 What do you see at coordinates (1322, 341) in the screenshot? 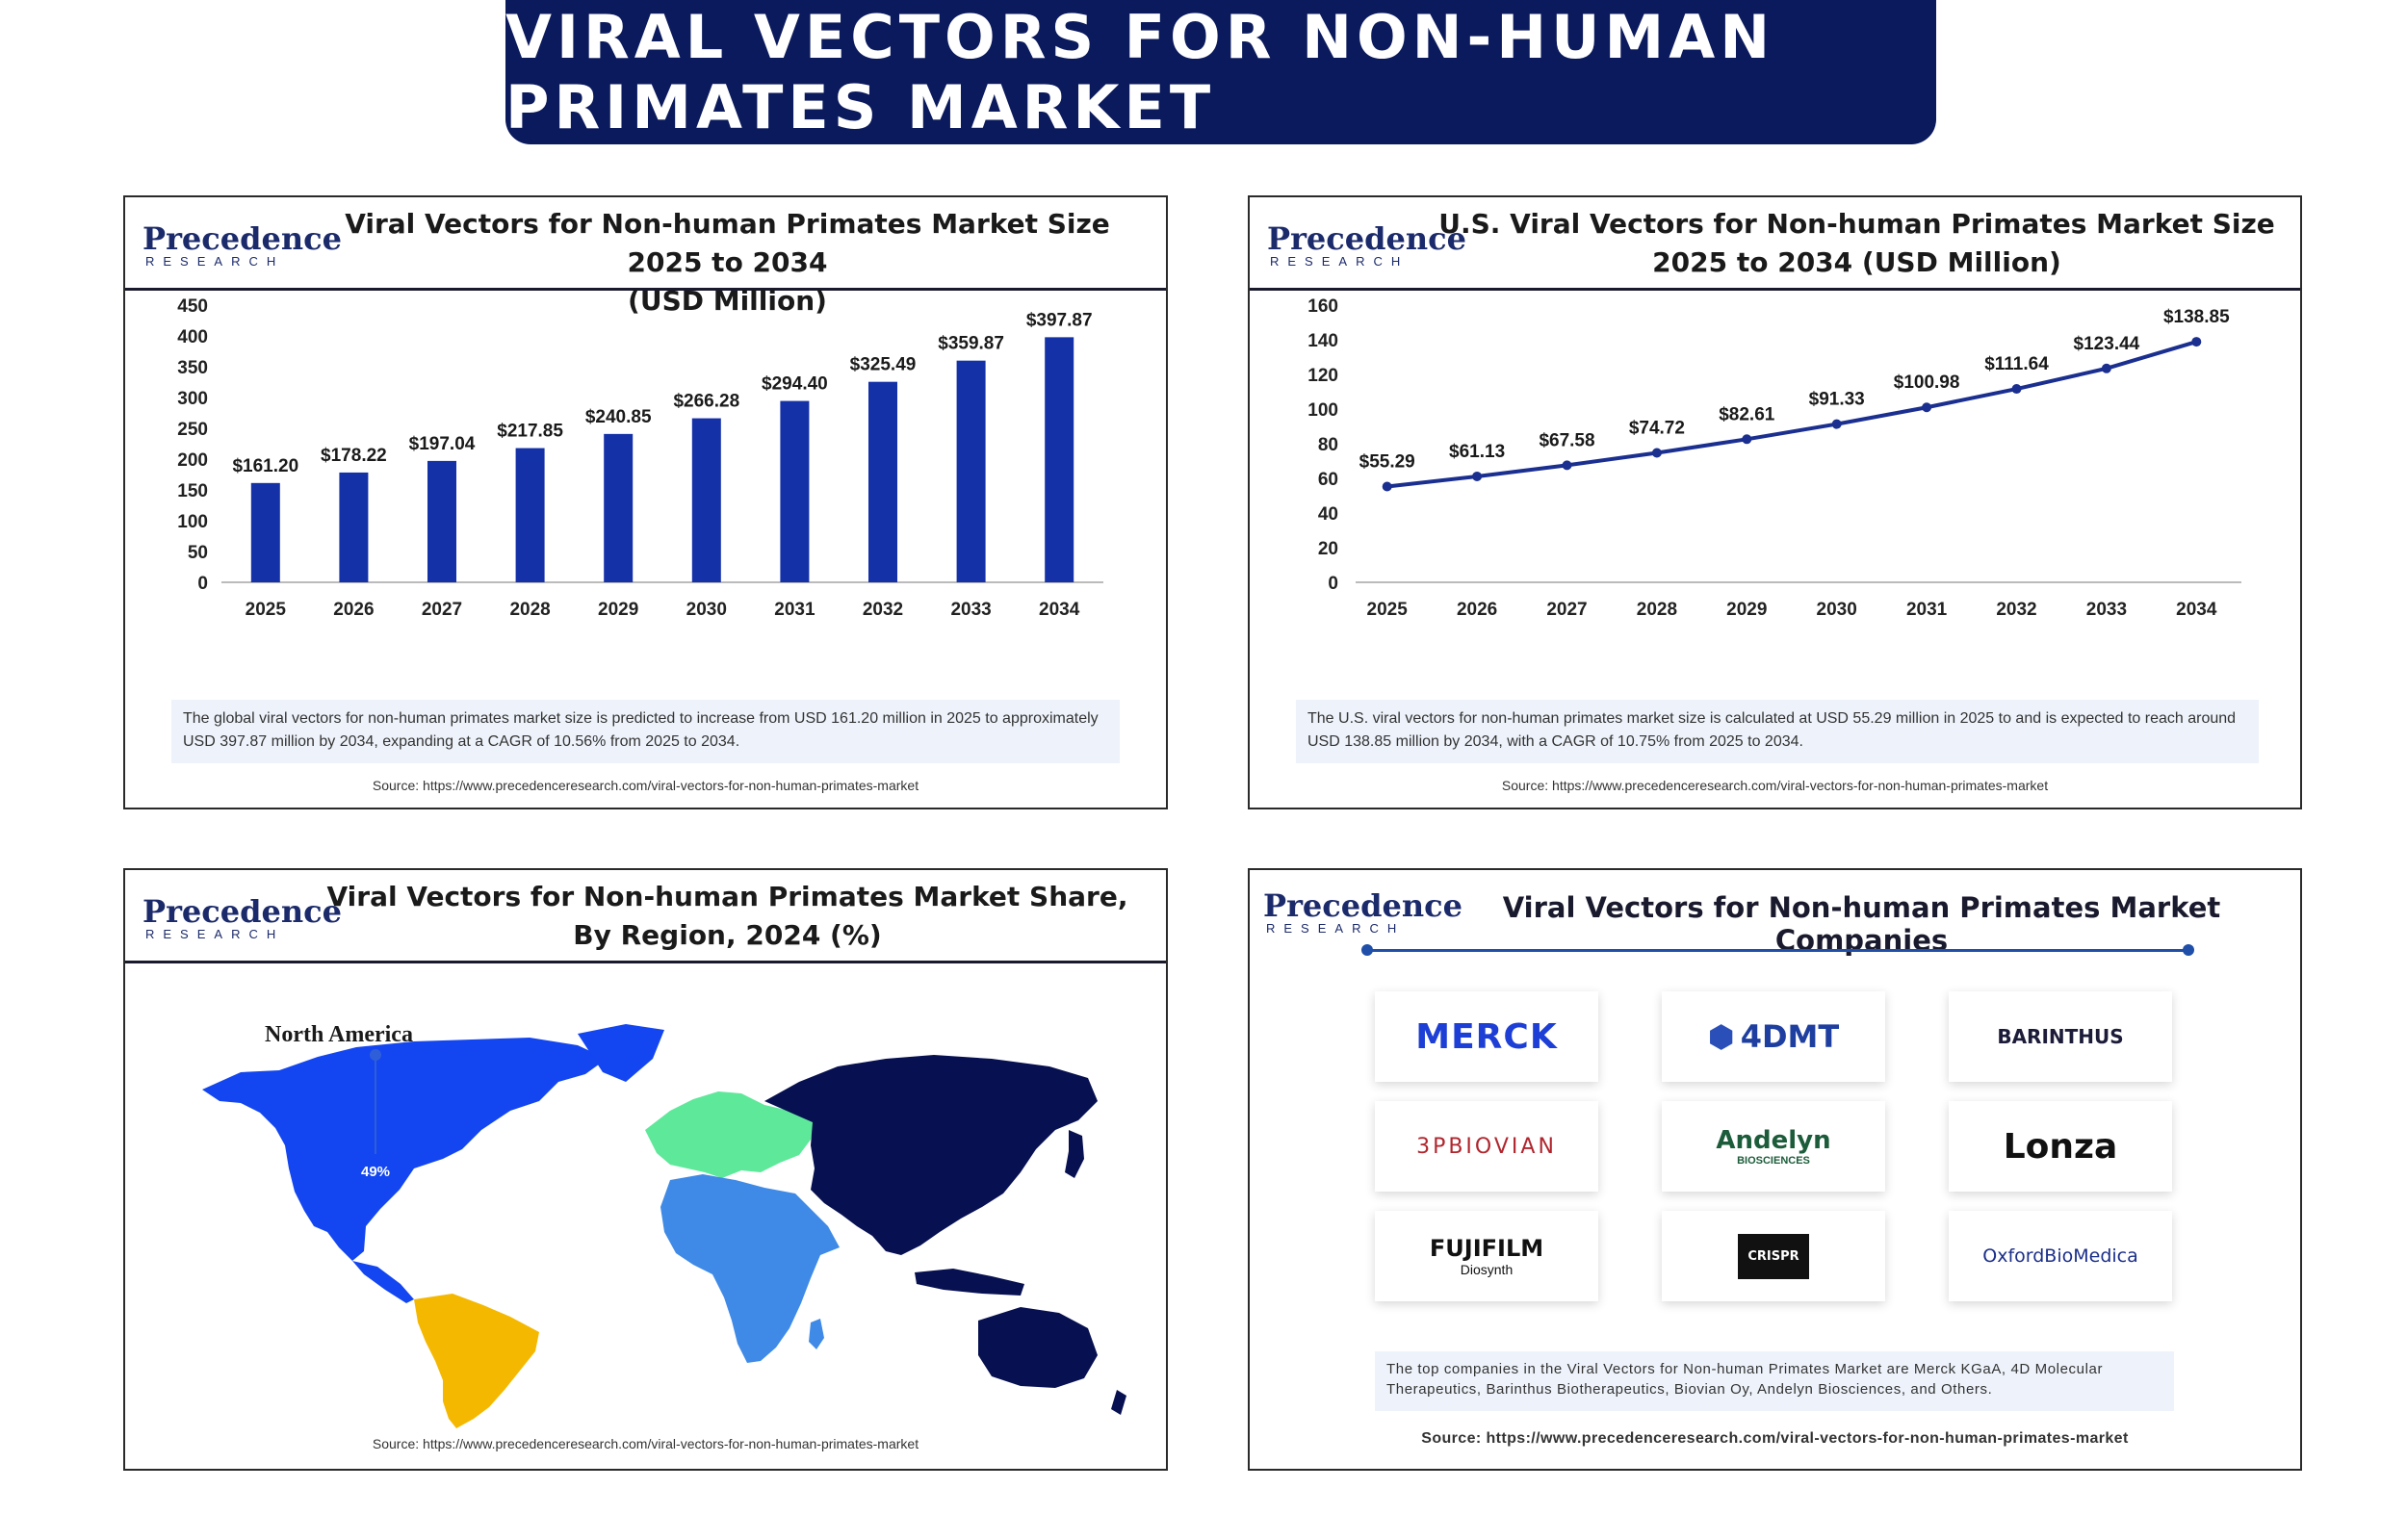
I see `y-tick-label: 140` at bounding box center [1322, 341].